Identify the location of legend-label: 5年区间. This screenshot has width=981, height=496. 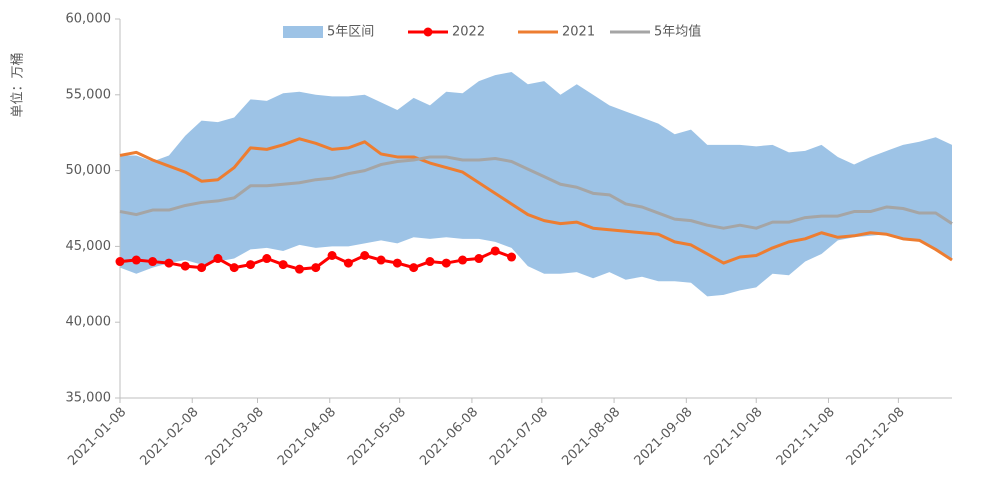
(350, 32).